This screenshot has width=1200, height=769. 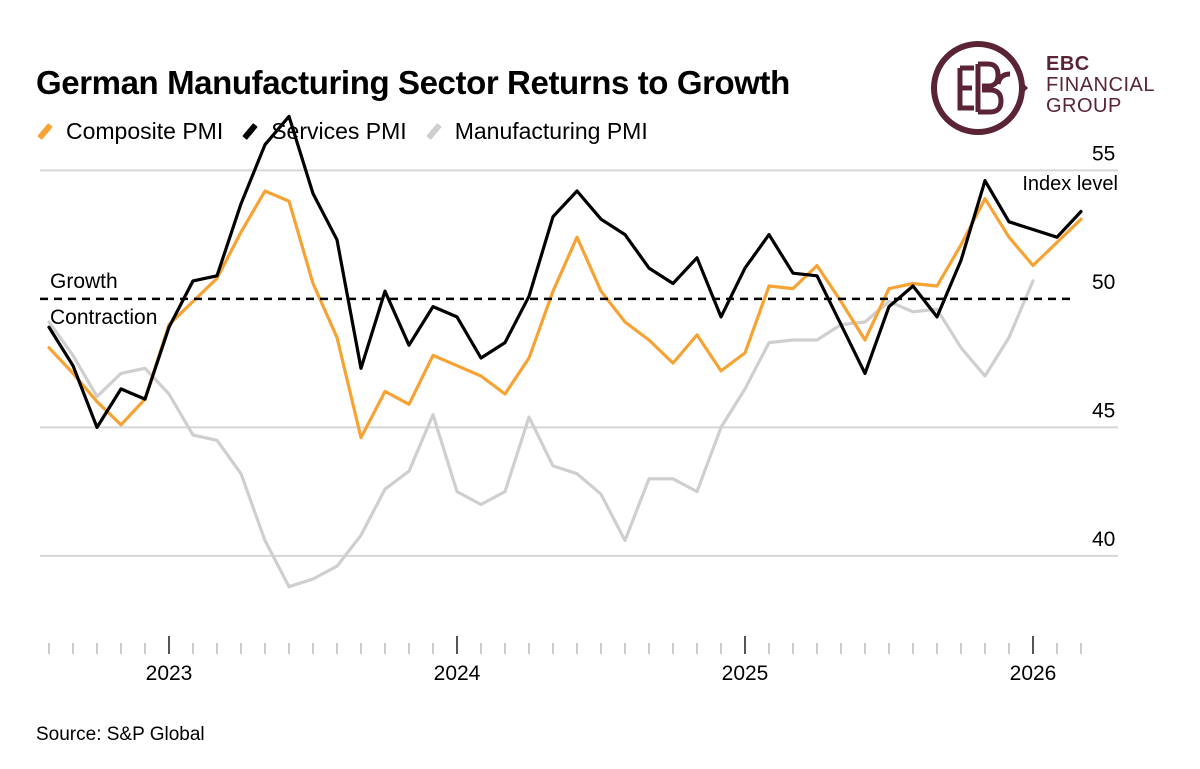 I want to click on growth-label: Growth, so click(x=84, y=281).